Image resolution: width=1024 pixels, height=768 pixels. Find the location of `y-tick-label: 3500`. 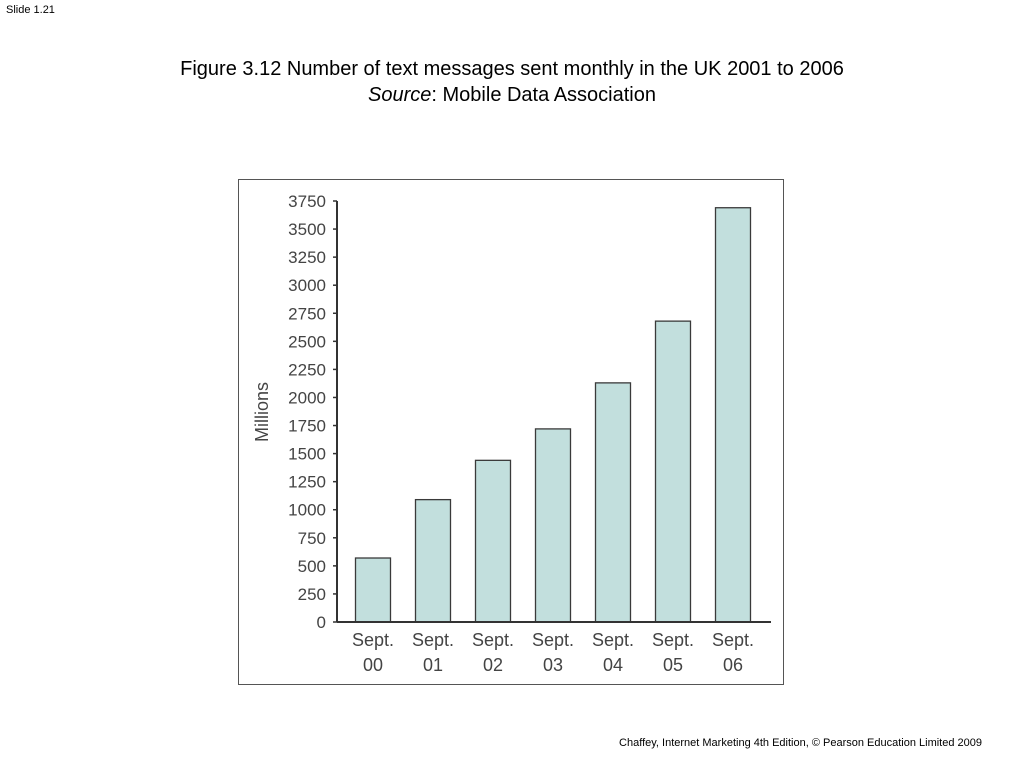

y-tick-label: 3500 is located at coordinates (307, 229).